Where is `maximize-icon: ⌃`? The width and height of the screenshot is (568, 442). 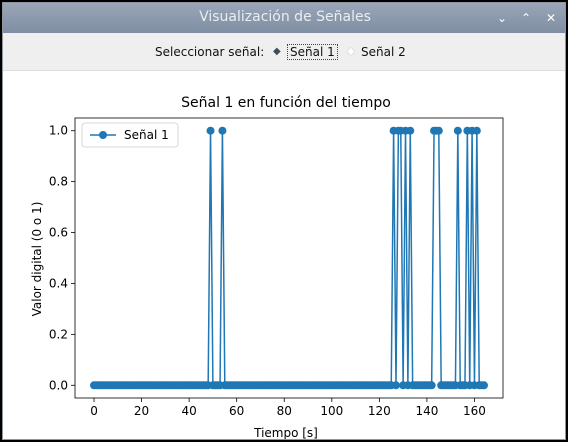
maximize-icon: ⌃ is located at coordinates (526, 18).